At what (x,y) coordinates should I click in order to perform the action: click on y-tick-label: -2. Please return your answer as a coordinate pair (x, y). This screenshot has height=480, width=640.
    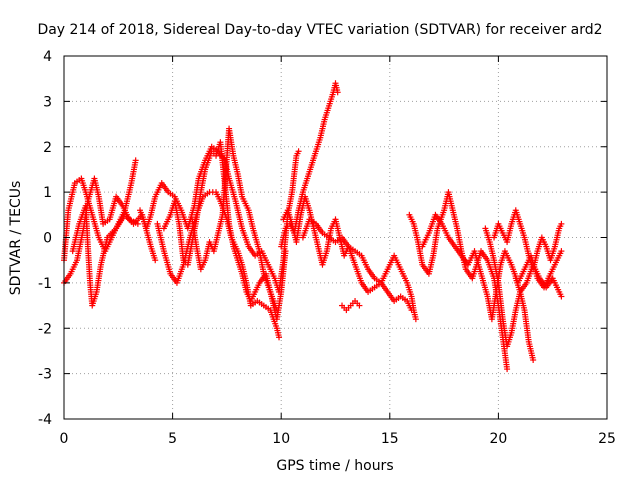
    Looking at the image, I should click on (45, 329).